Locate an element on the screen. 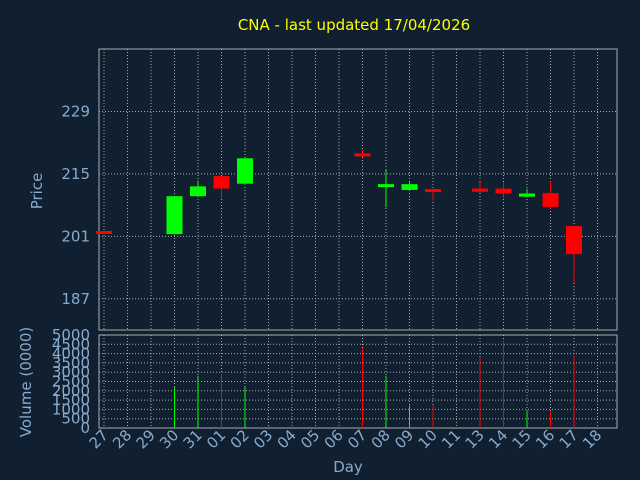 This screenshot has height=480, width=640. x-tick-label: 18 is located at coordinates (592, 439).